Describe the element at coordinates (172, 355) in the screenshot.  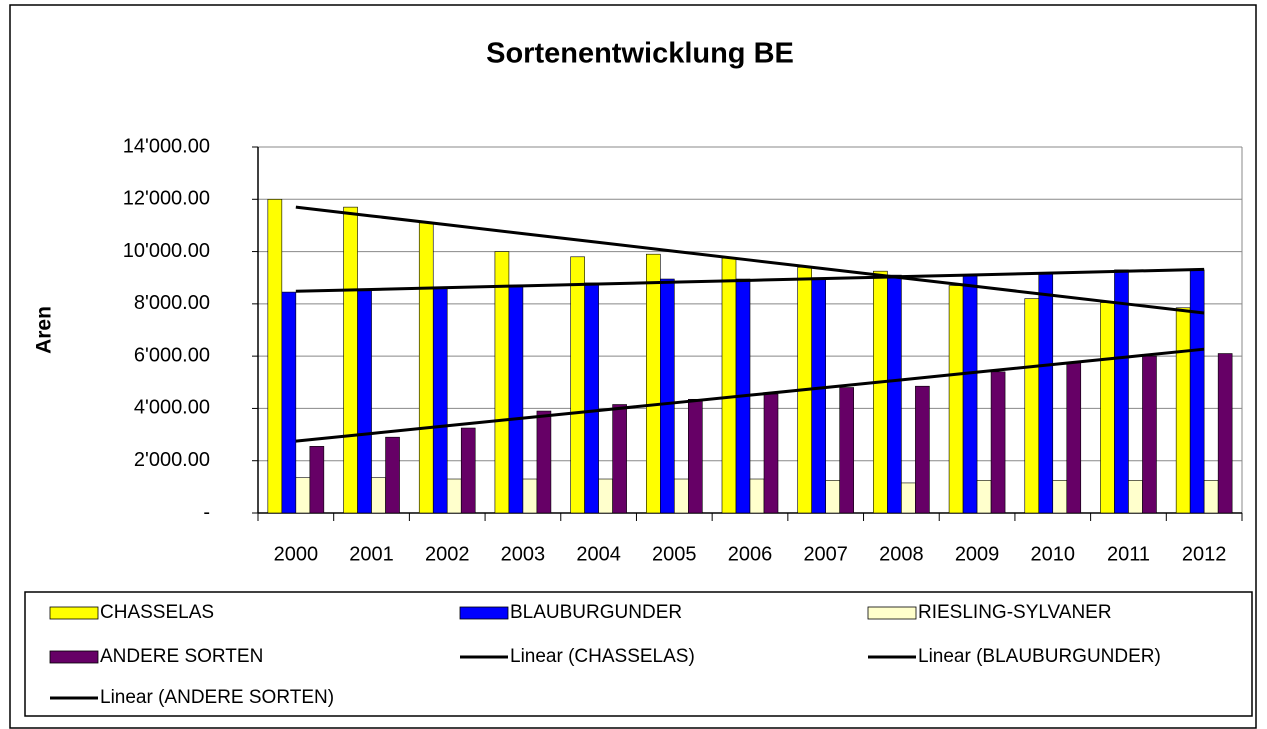
I see `y-tick-label: 6'000.00` at that location.